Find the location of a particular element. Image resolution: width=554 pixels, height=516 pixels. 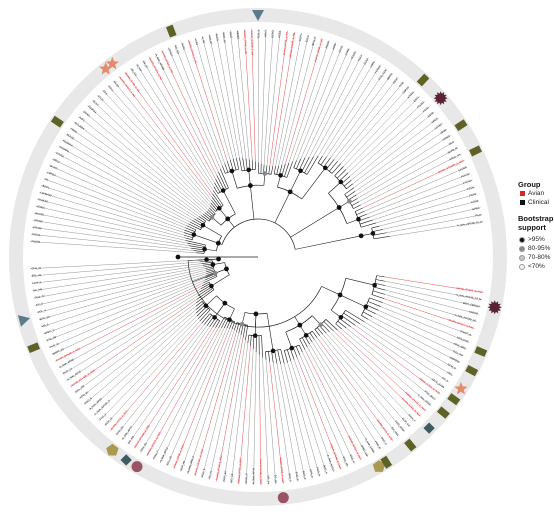

bootstrap-80-dot is located at coordinates (522, 248).